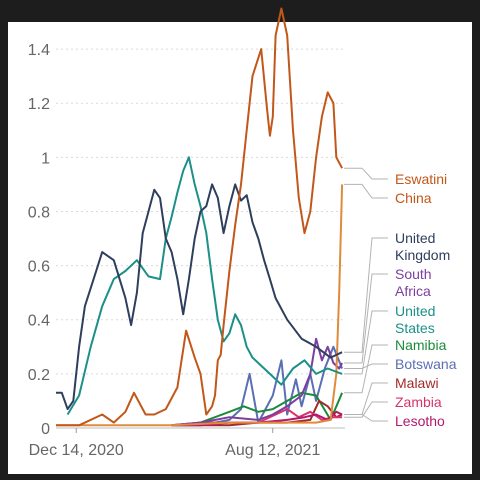  What do you see at coordinates (366, 398) in the screenshot?
I see `leader-malawi` at bounding box center [366, 398].